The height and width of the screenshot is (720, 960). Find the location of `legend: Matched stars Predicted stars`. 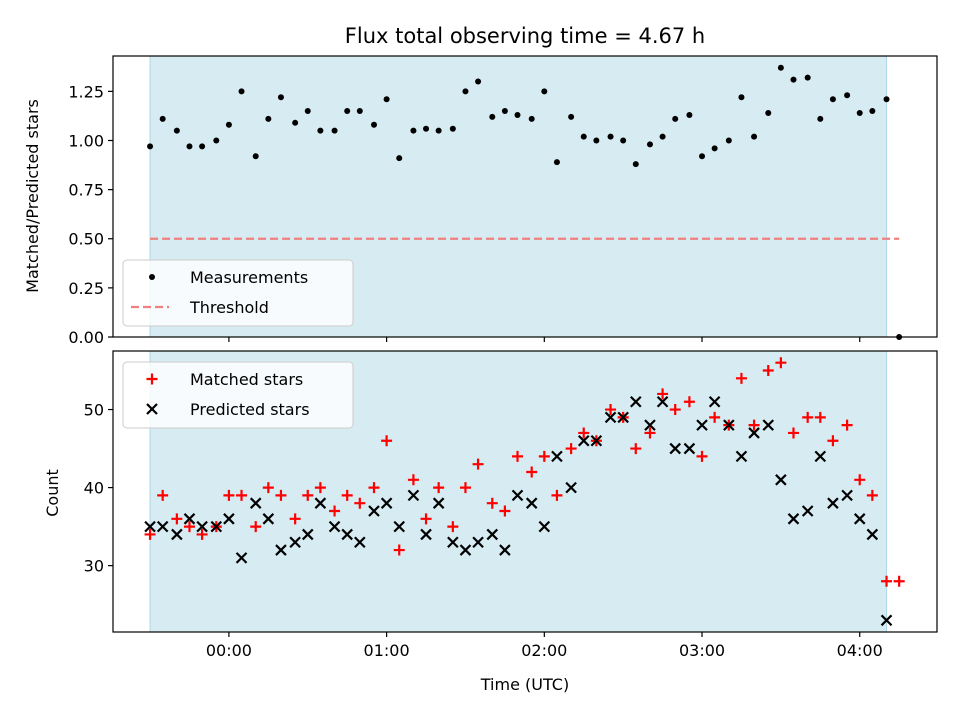

legend: Matched stars Predicted stars is located at coordinates (238, 395).